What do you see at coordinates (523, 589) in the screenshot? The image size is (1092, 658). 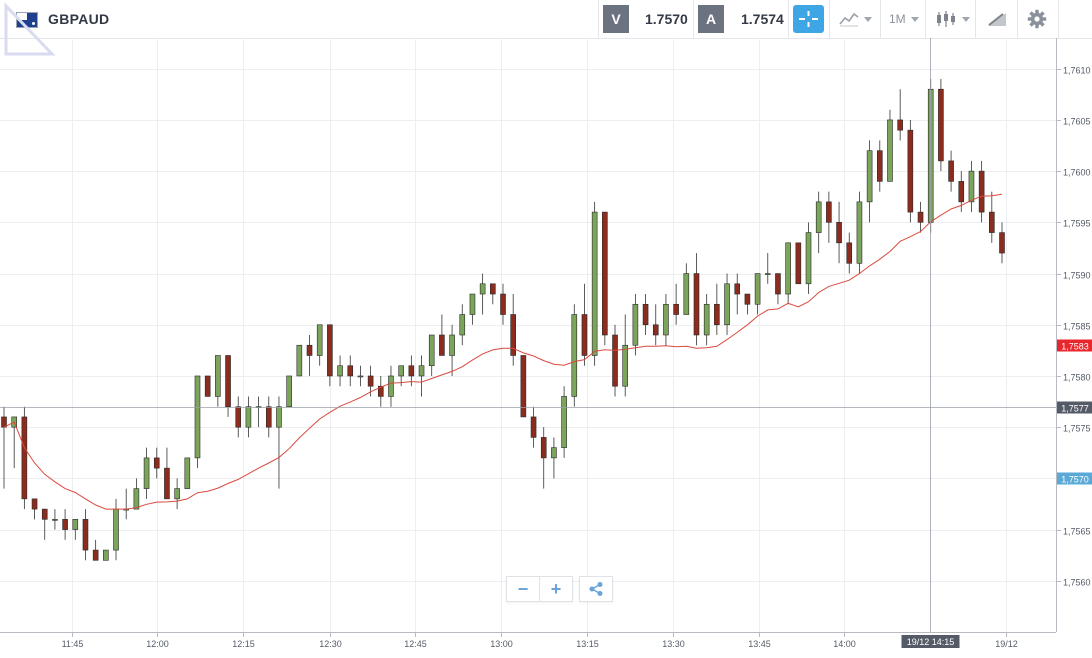 I see `zoom-out-button: −` at bounding box center [523, 589].